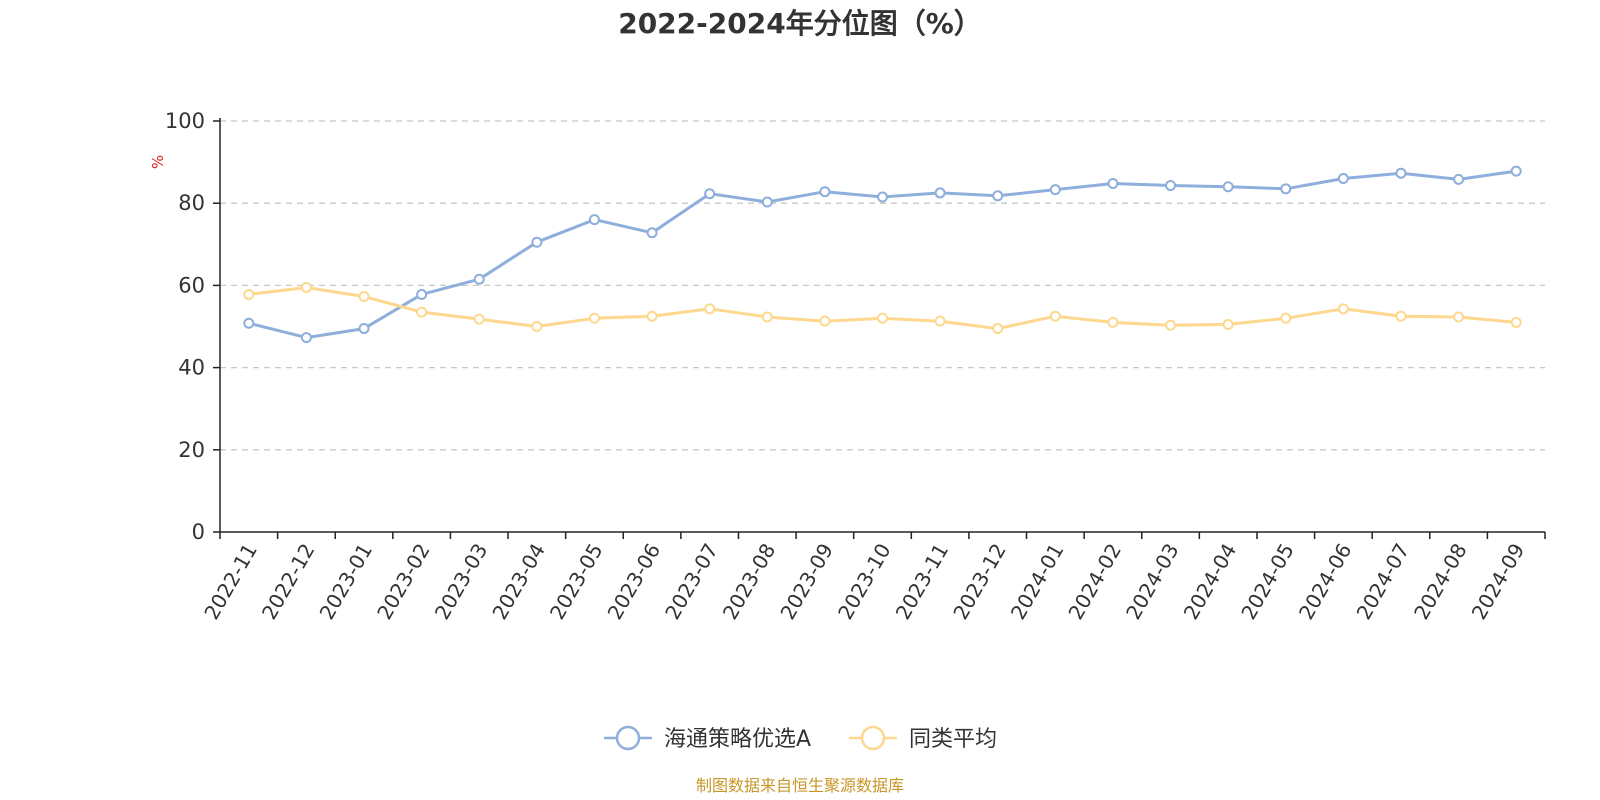  Describe the element at coordinates (1267, 581) in the screenshot. I see `x-tick-label: 2024-05` at that location.